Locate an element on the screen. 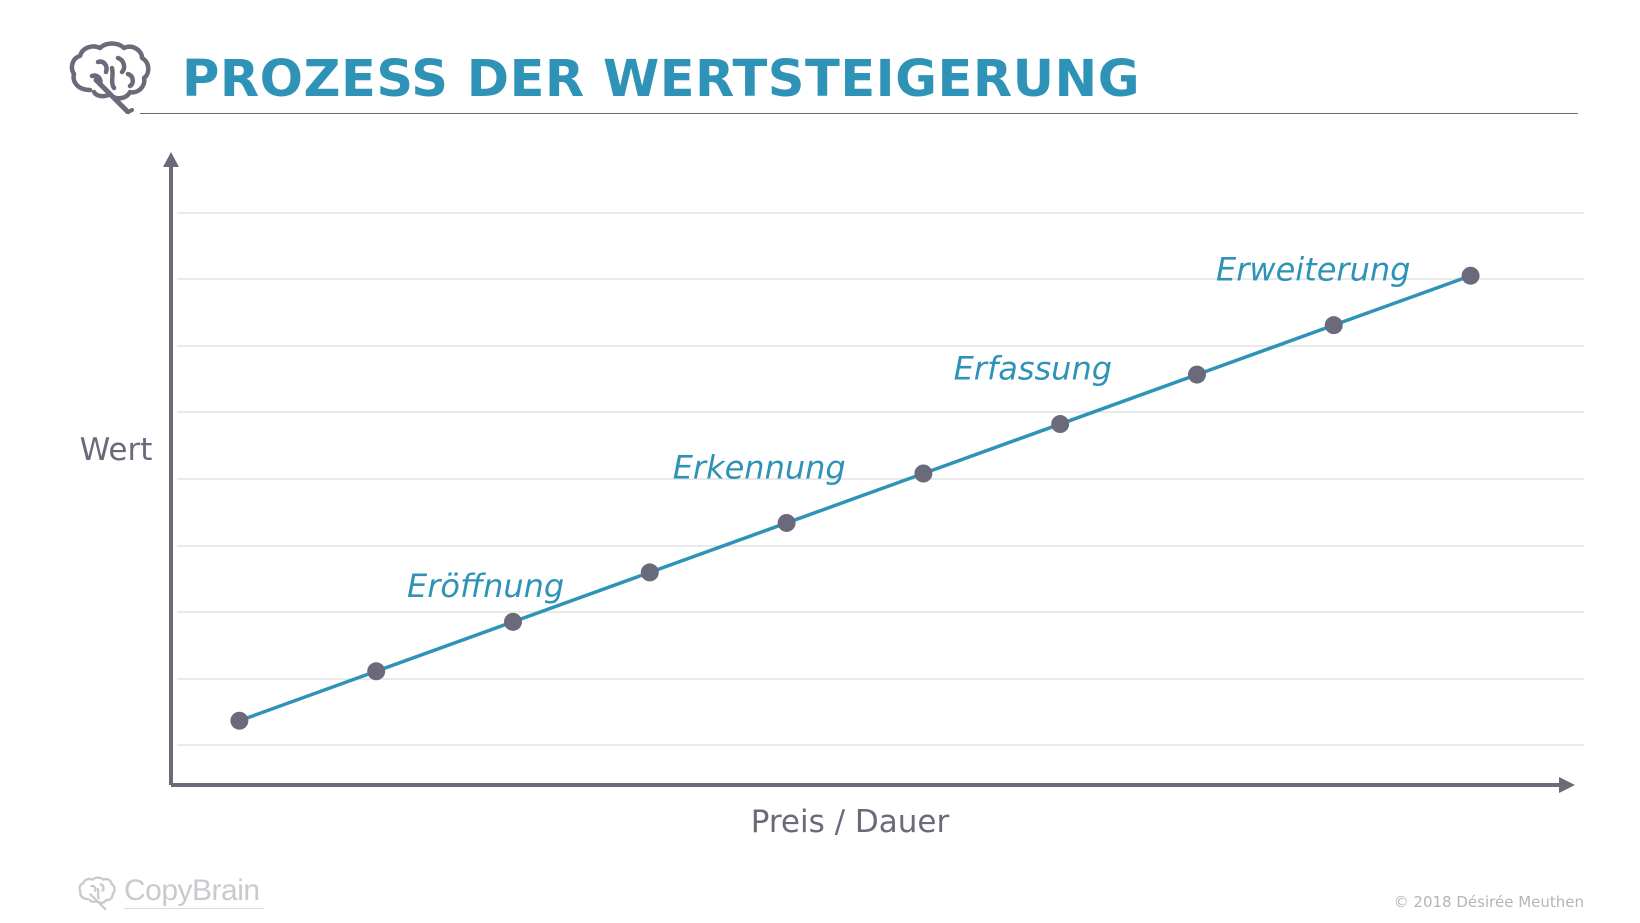 The image size is (1640, 923). phase-annotation: Eröffnung is located at coordinates (485, 586).